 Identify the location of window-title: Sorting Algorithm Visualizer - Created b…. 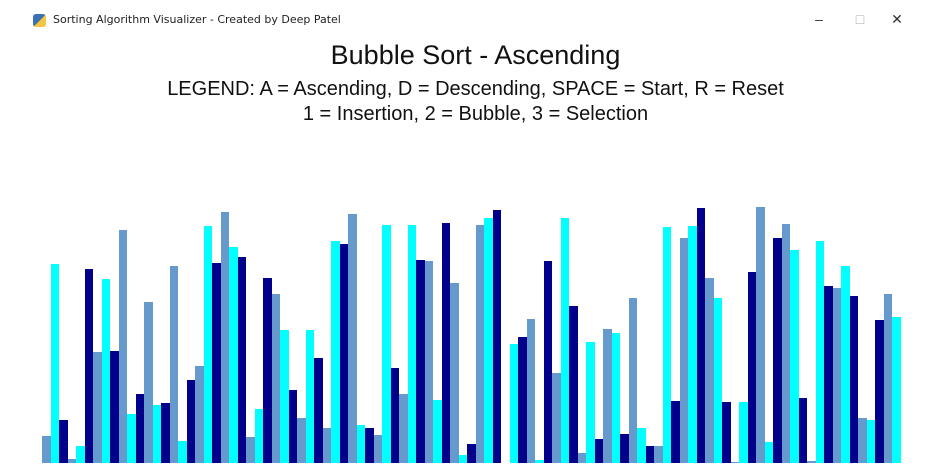
(197, 19).